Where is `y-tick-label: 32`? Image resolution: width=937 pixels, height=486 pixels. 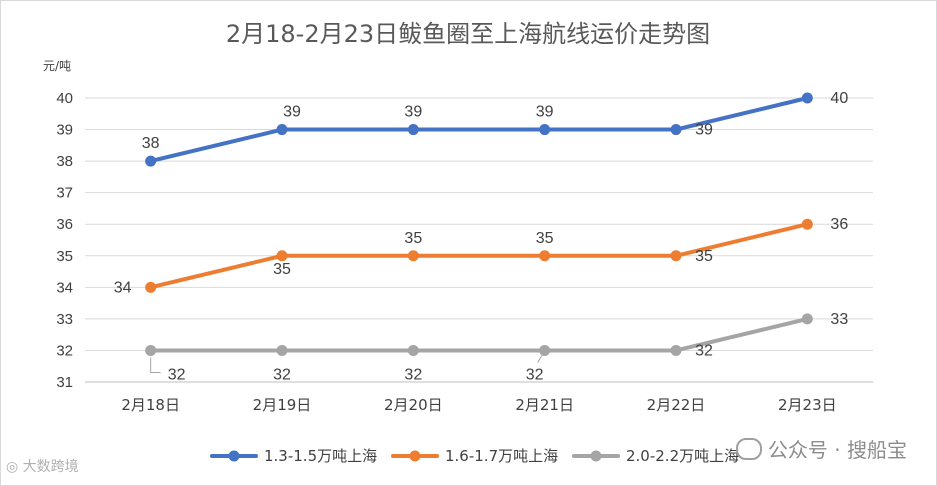
y-tick-label: 32 is located at coordinates (64, 350).